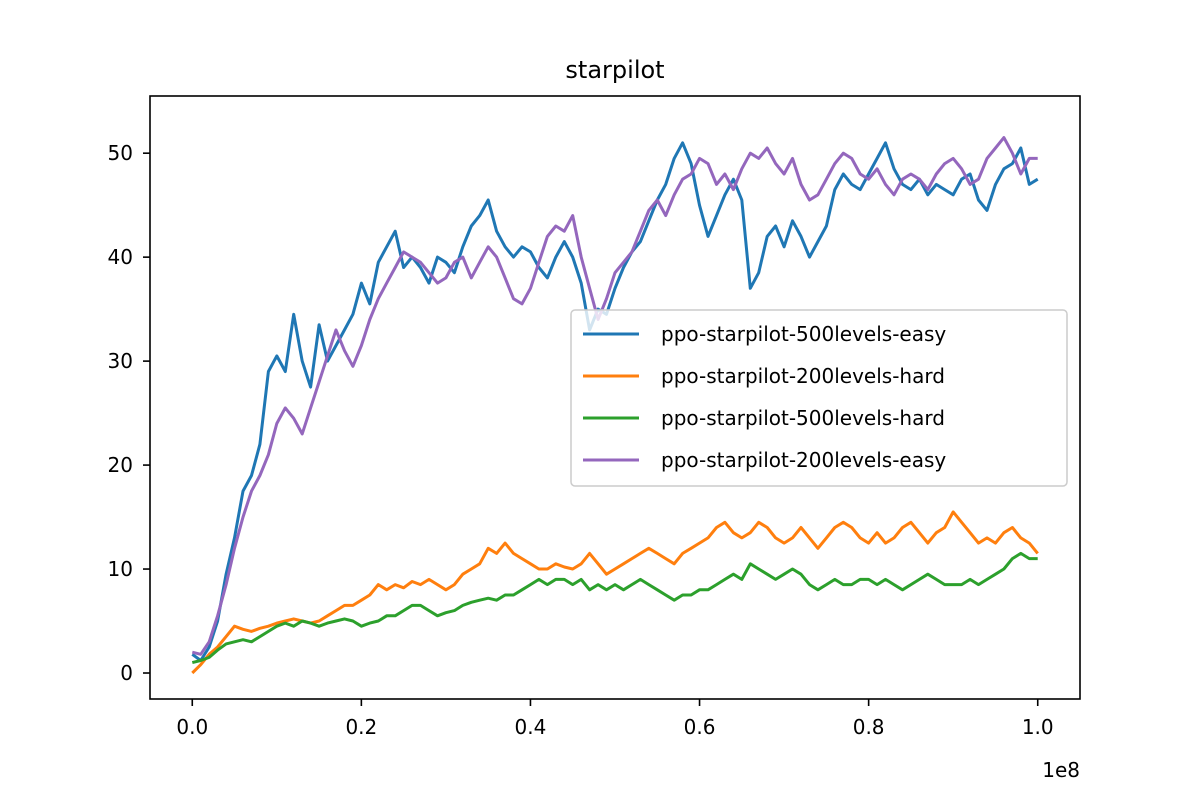 Image resolution: width=1200 pixels, height=800 pixels. What do you see at coordinates (614, 70) in the screenshot?
I see `chart-title: starpilot` at bounding box center [614, 70].